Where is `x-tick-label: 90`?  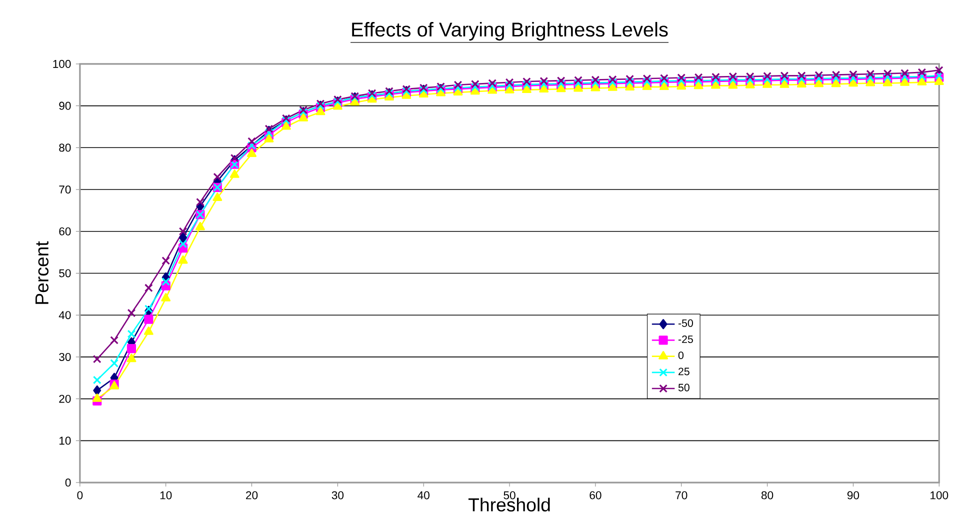
x-tick-label: 90 is located at coordinates (853, 496).